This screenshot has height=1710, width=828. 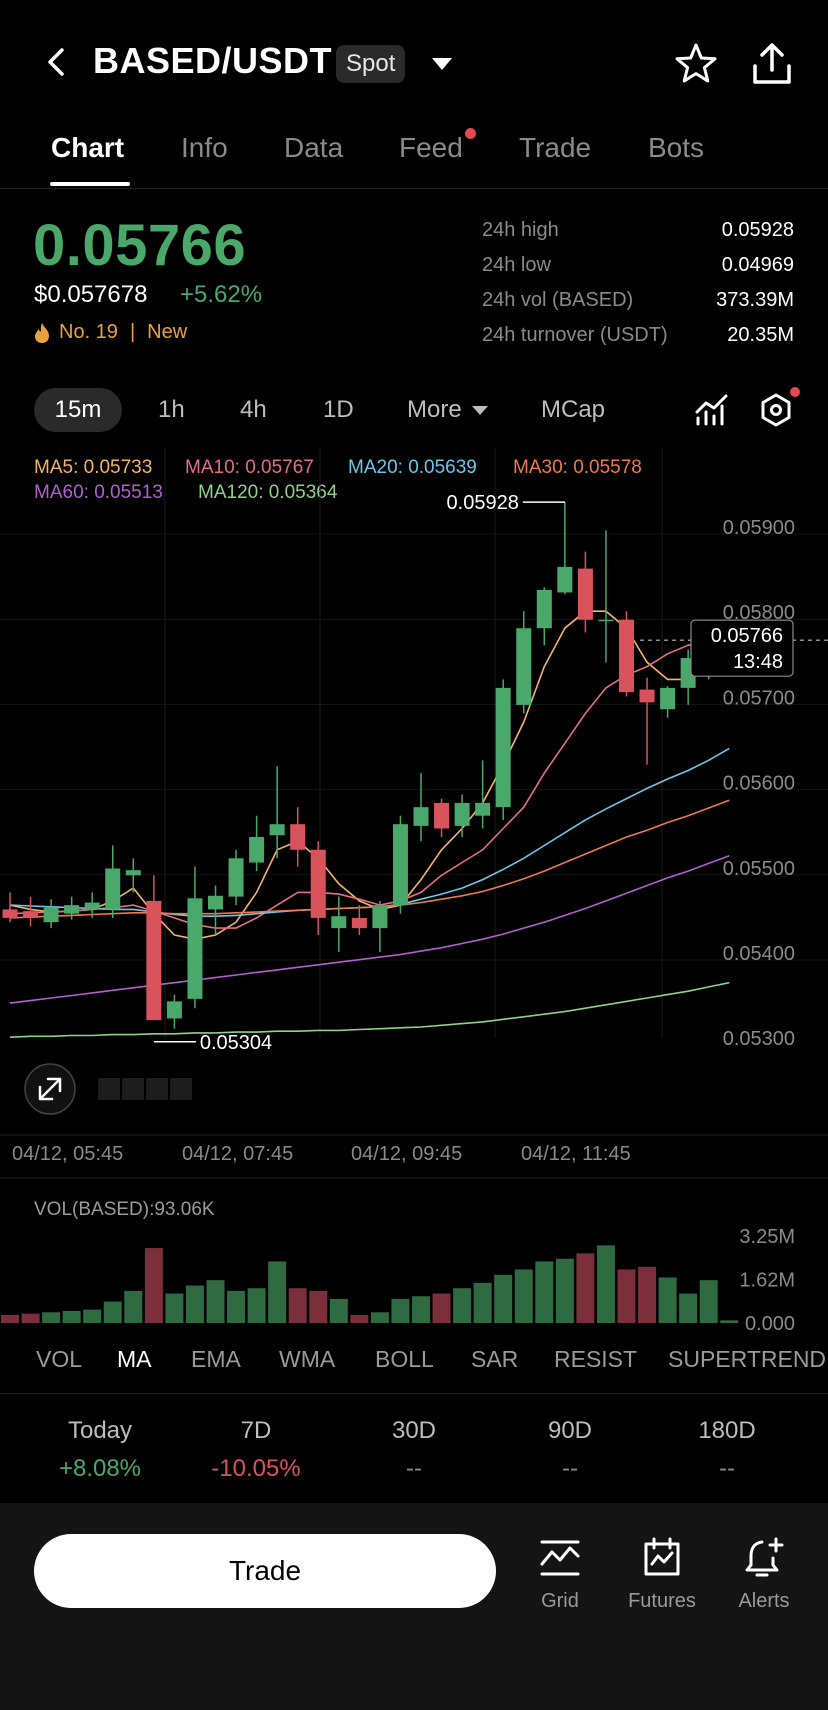 What do you see at coordinates (67, 1154) in the screenshot?
I see `x-tick-label: 04/12, 05:45` at bounding box center [67, 1154].